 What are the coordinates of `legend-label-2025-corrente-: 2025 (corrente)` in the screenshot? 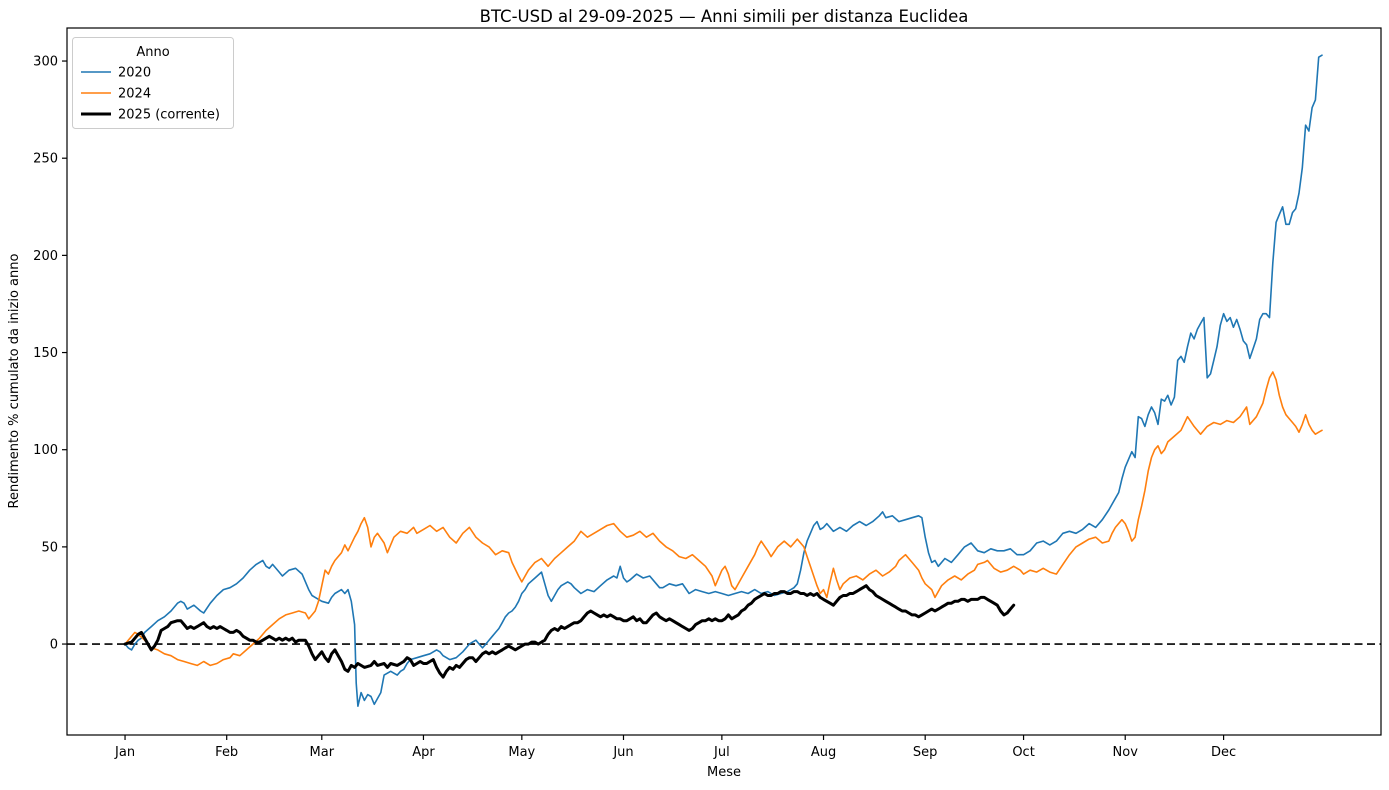 It's located at (169, 115).